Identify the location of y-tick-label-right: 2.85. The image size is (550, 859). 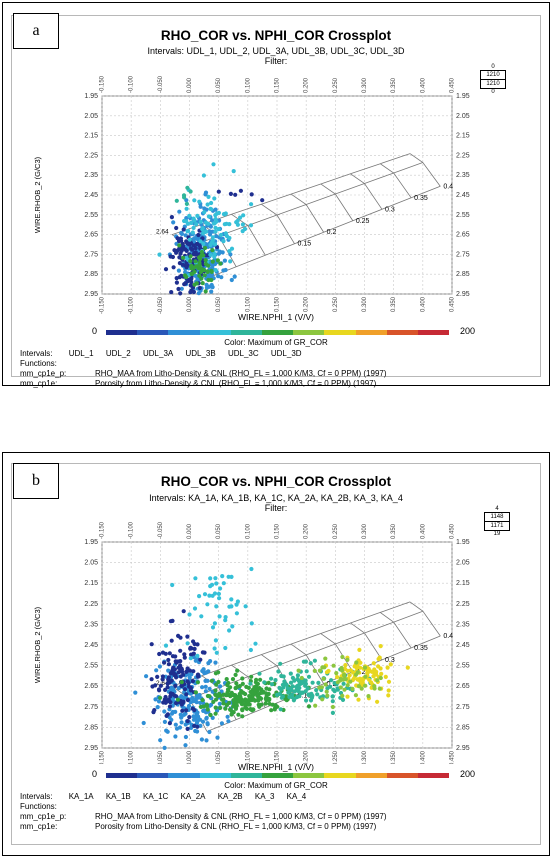
(463, 727).